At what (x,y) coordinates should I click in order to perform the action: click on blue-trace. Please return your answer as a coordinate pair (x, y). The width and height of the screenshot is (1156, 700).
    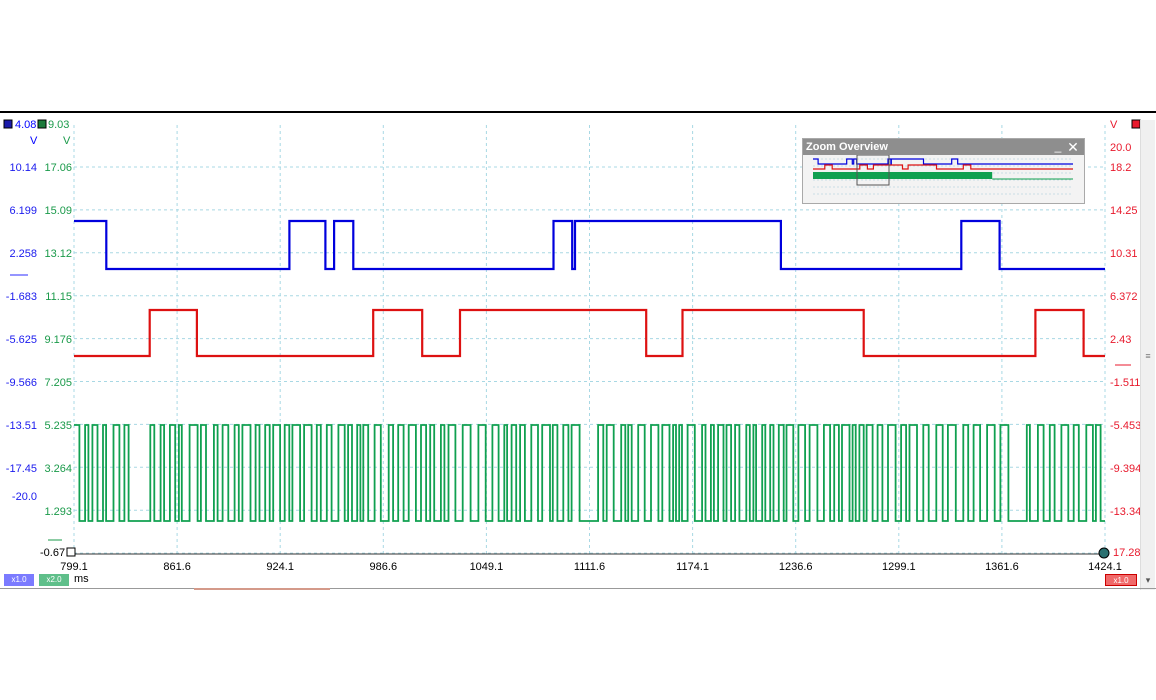
    Looking at the image, I should click on (589, 245).